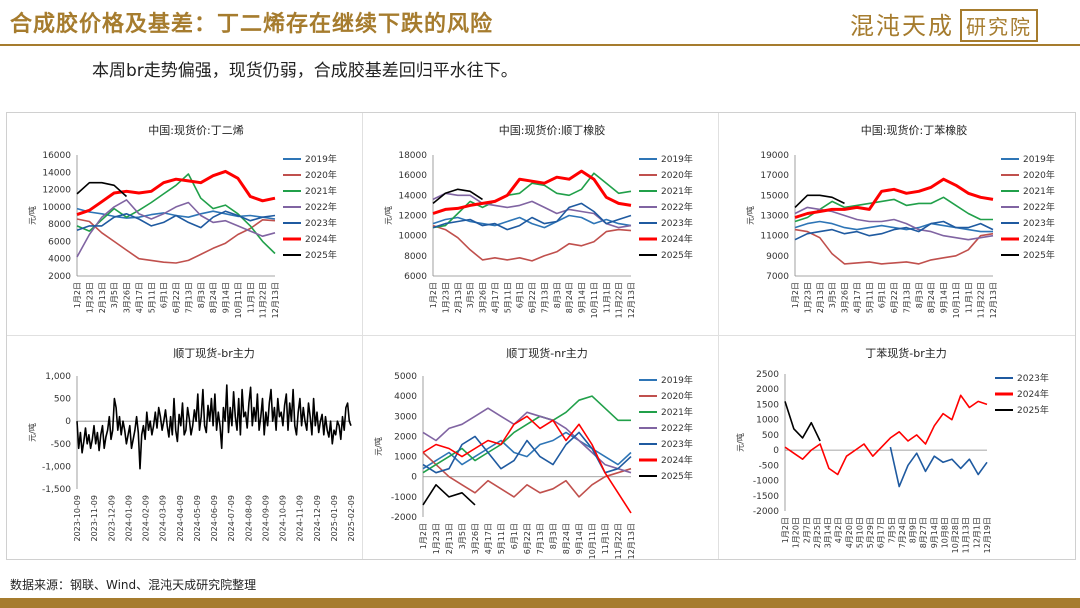  Describe the element at coordinates (405, 377) in the screenshot. I see `y-tick-label: 5000` at that location.